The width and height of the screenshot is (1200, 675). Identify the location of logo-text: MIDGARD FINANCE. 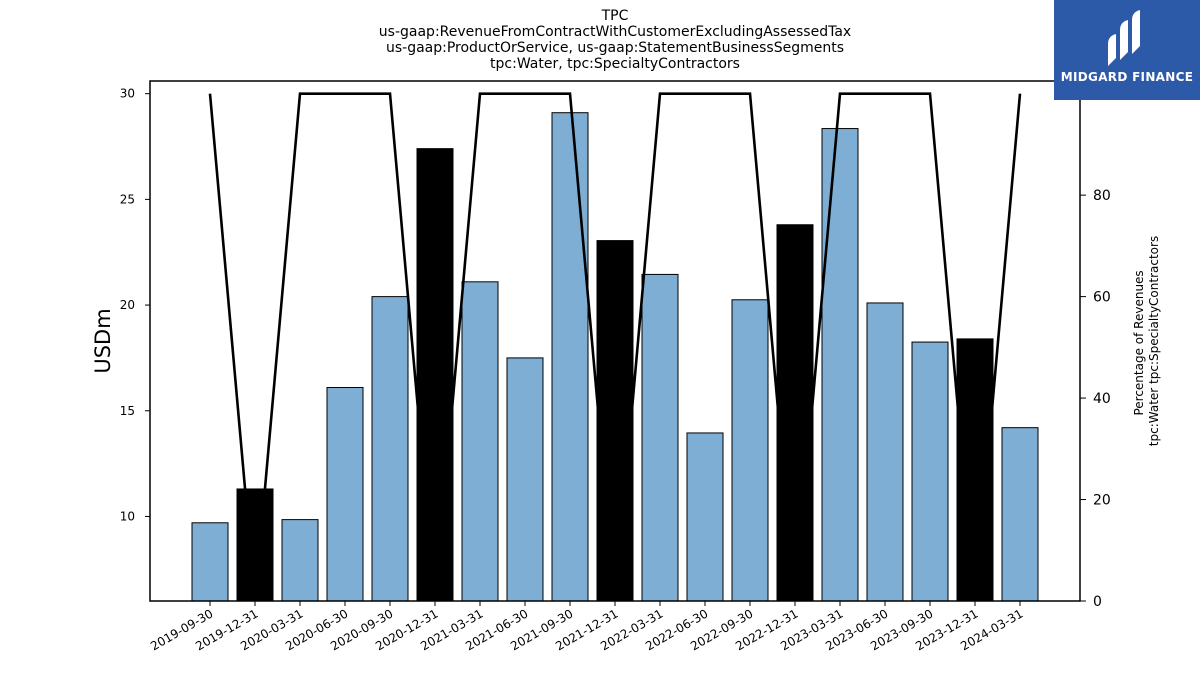
(1127, 77).